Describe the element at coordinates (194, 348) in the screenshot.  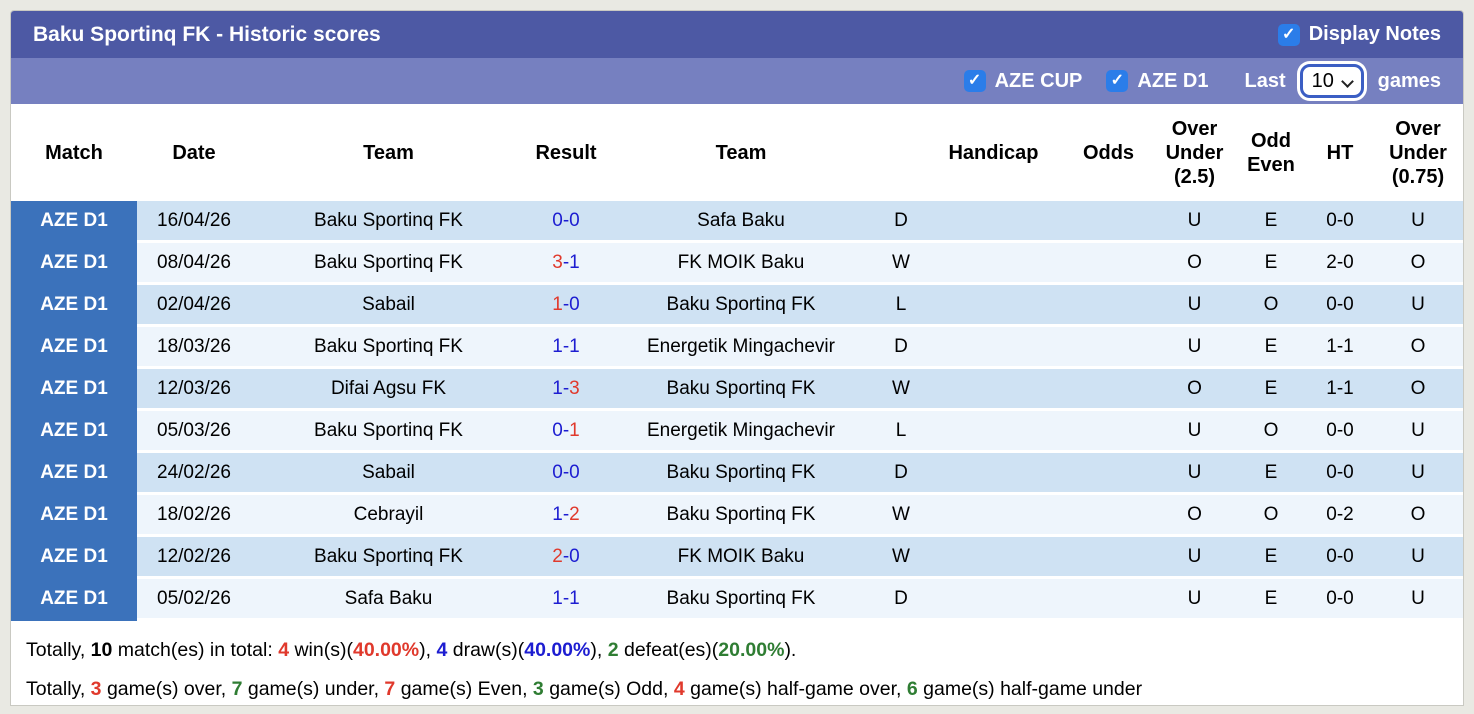
I see `date-cell: 18/03/26` at that location.